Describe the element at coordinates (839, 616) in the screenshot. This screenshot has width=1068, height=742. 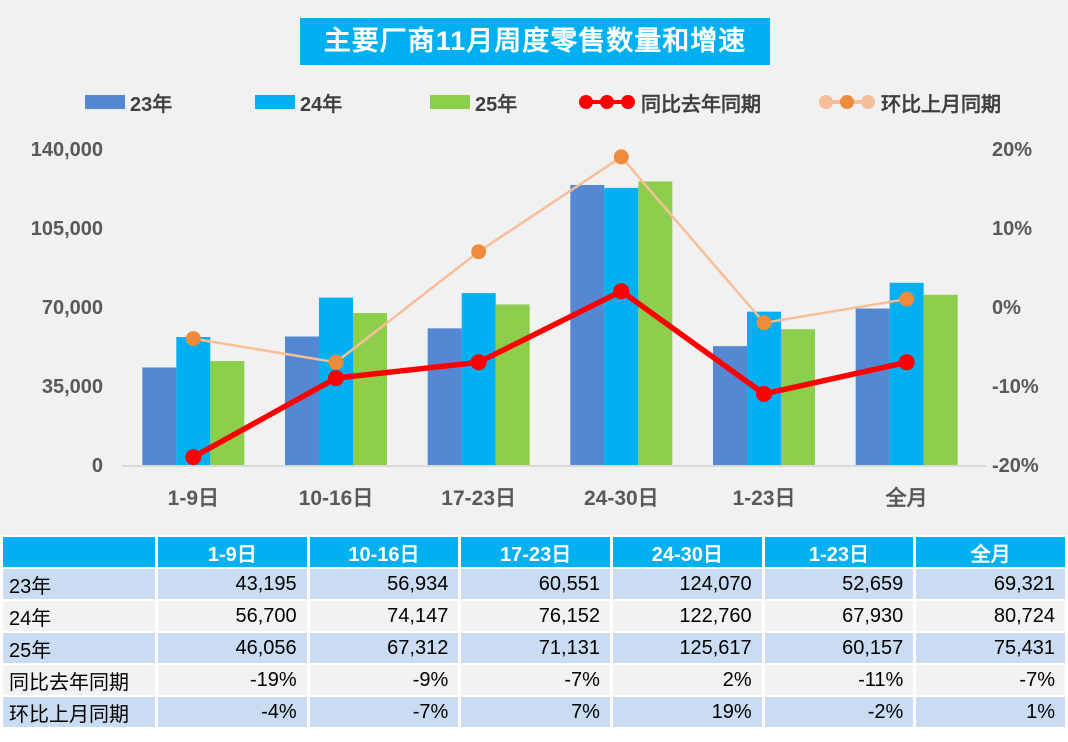
I see `cell-value: 67,930` at that location.